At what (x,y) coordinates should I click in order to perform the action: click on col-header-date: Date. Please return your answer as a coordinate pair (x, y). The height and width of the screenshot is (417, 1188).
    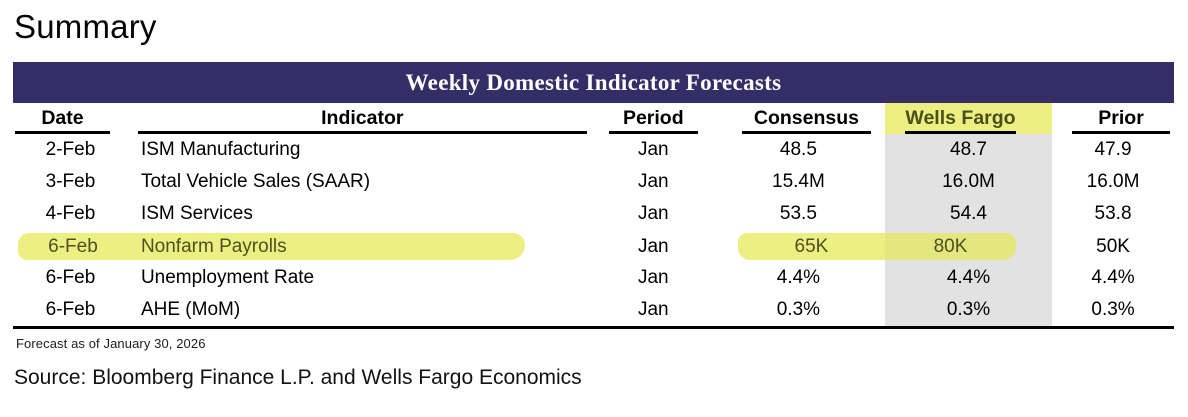
    Looking at the image, I should click on (62, 118).